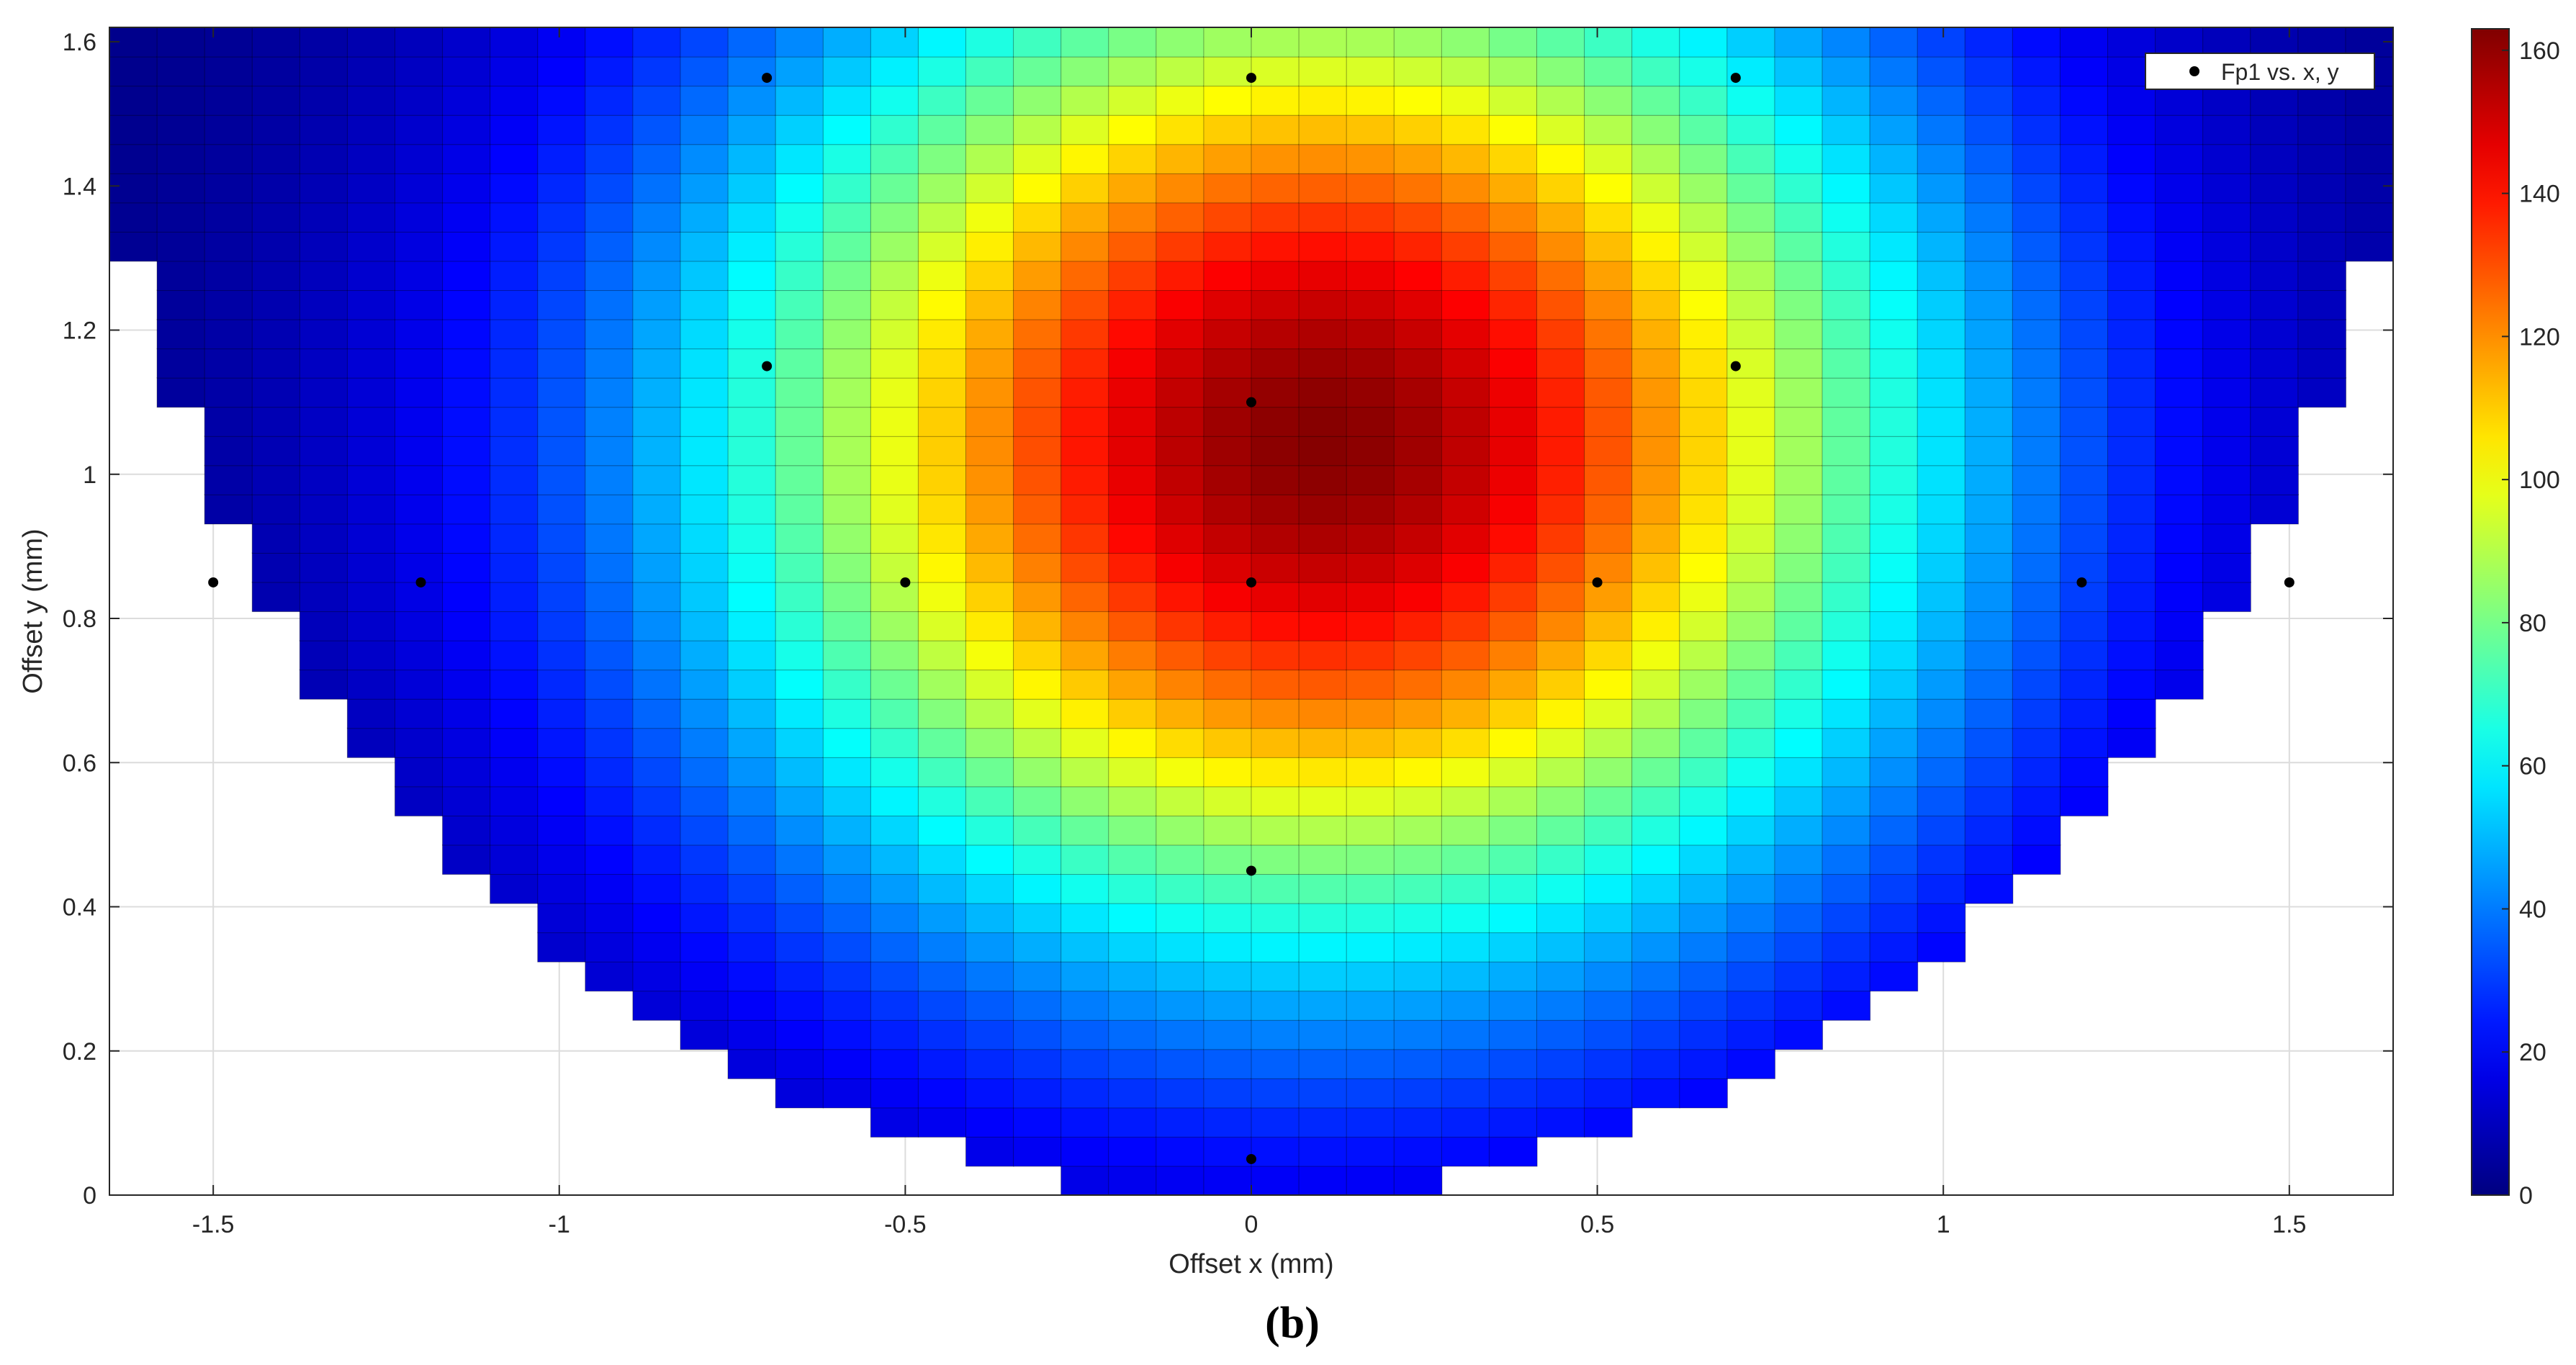 This screenshot has width=2576, height=1365. I want to click on y-tick-label: 0.4, so click(79, 908).